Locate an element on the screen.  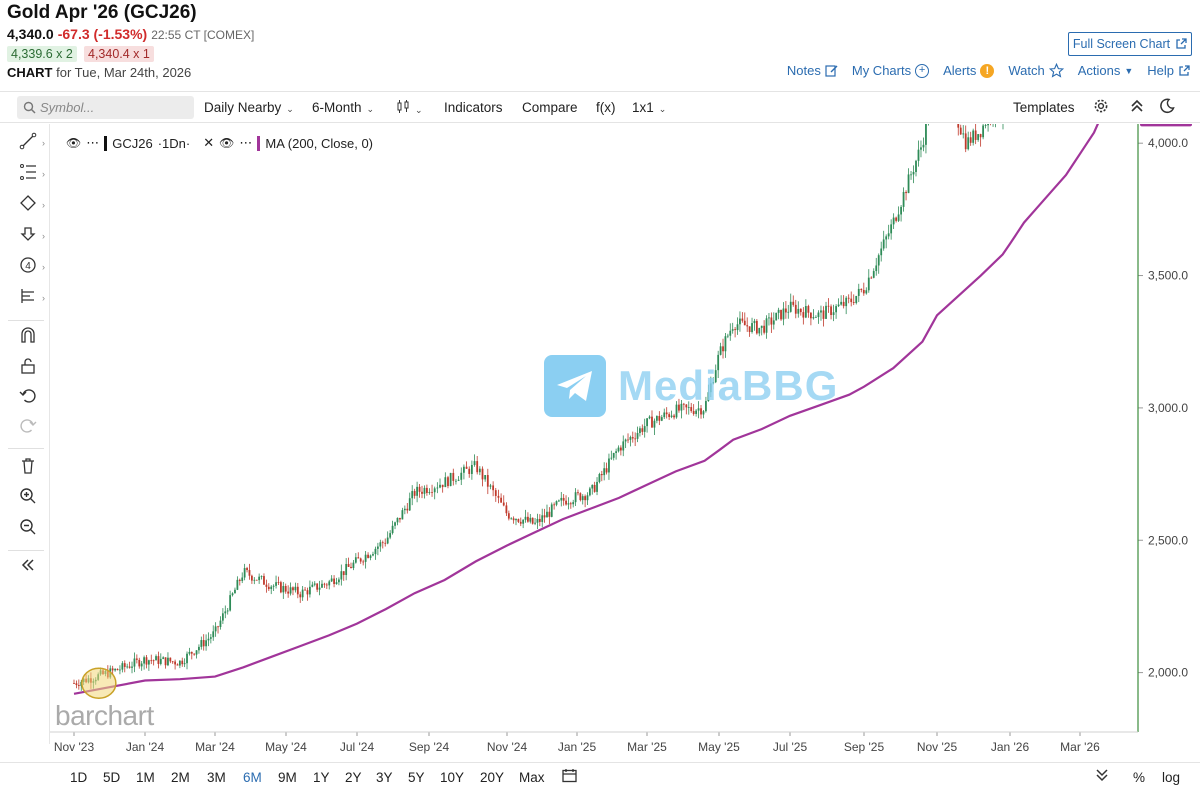
range-1m-button: 1M is located at coordinates (145, 777).